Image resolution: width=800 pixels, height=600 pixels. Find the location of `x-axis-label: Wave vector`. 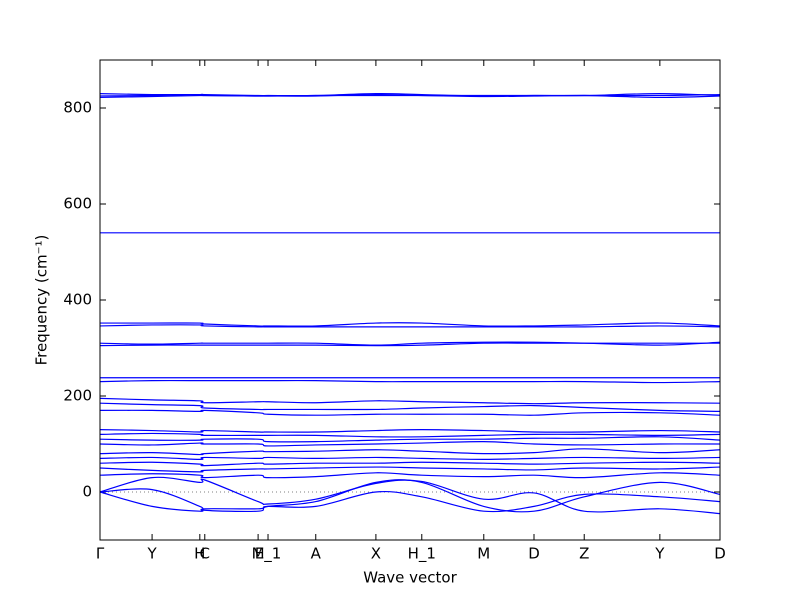

x-axis-label: Wave vector is located at coordinates (410, 578).